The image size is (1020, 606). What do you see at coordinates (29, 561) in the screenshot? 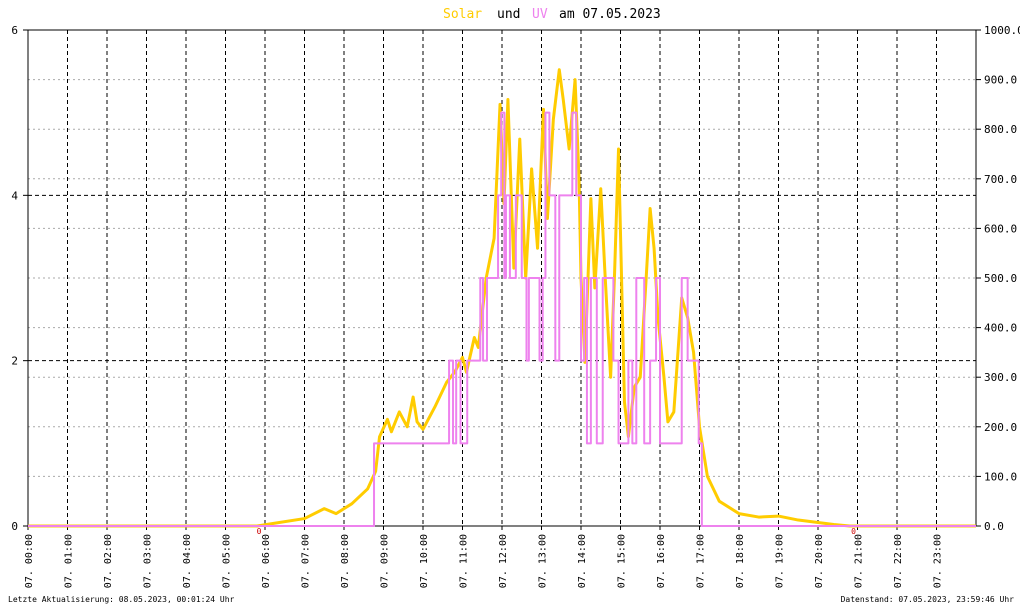
I see `x-tick-label: 07. 00:00` at bounding box center [29, 561].